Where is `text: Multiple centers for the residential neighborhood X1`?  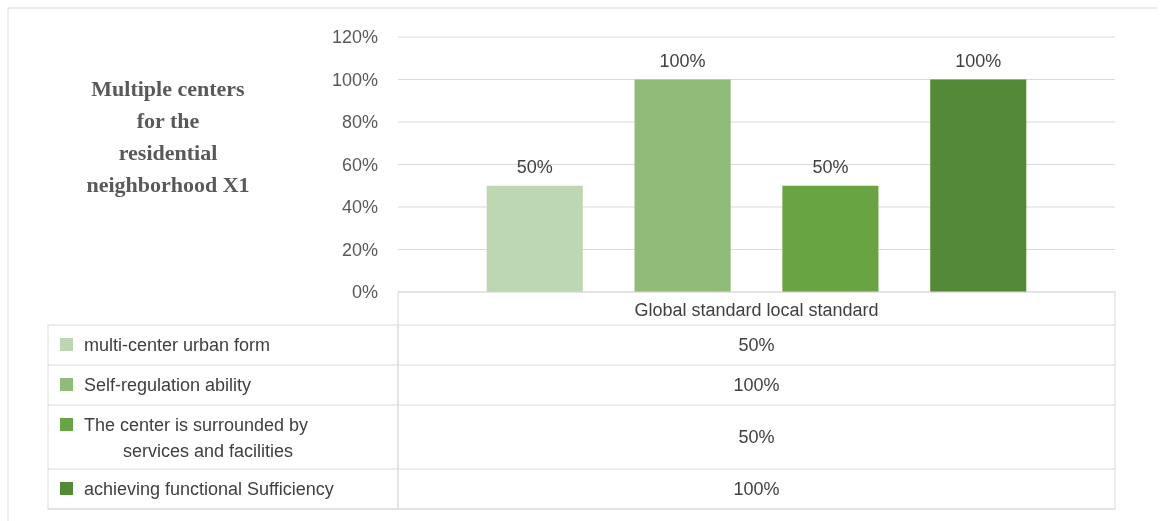 text: Multiple centers for the residential neighborhood X1 is located at coordinates (168, 136).